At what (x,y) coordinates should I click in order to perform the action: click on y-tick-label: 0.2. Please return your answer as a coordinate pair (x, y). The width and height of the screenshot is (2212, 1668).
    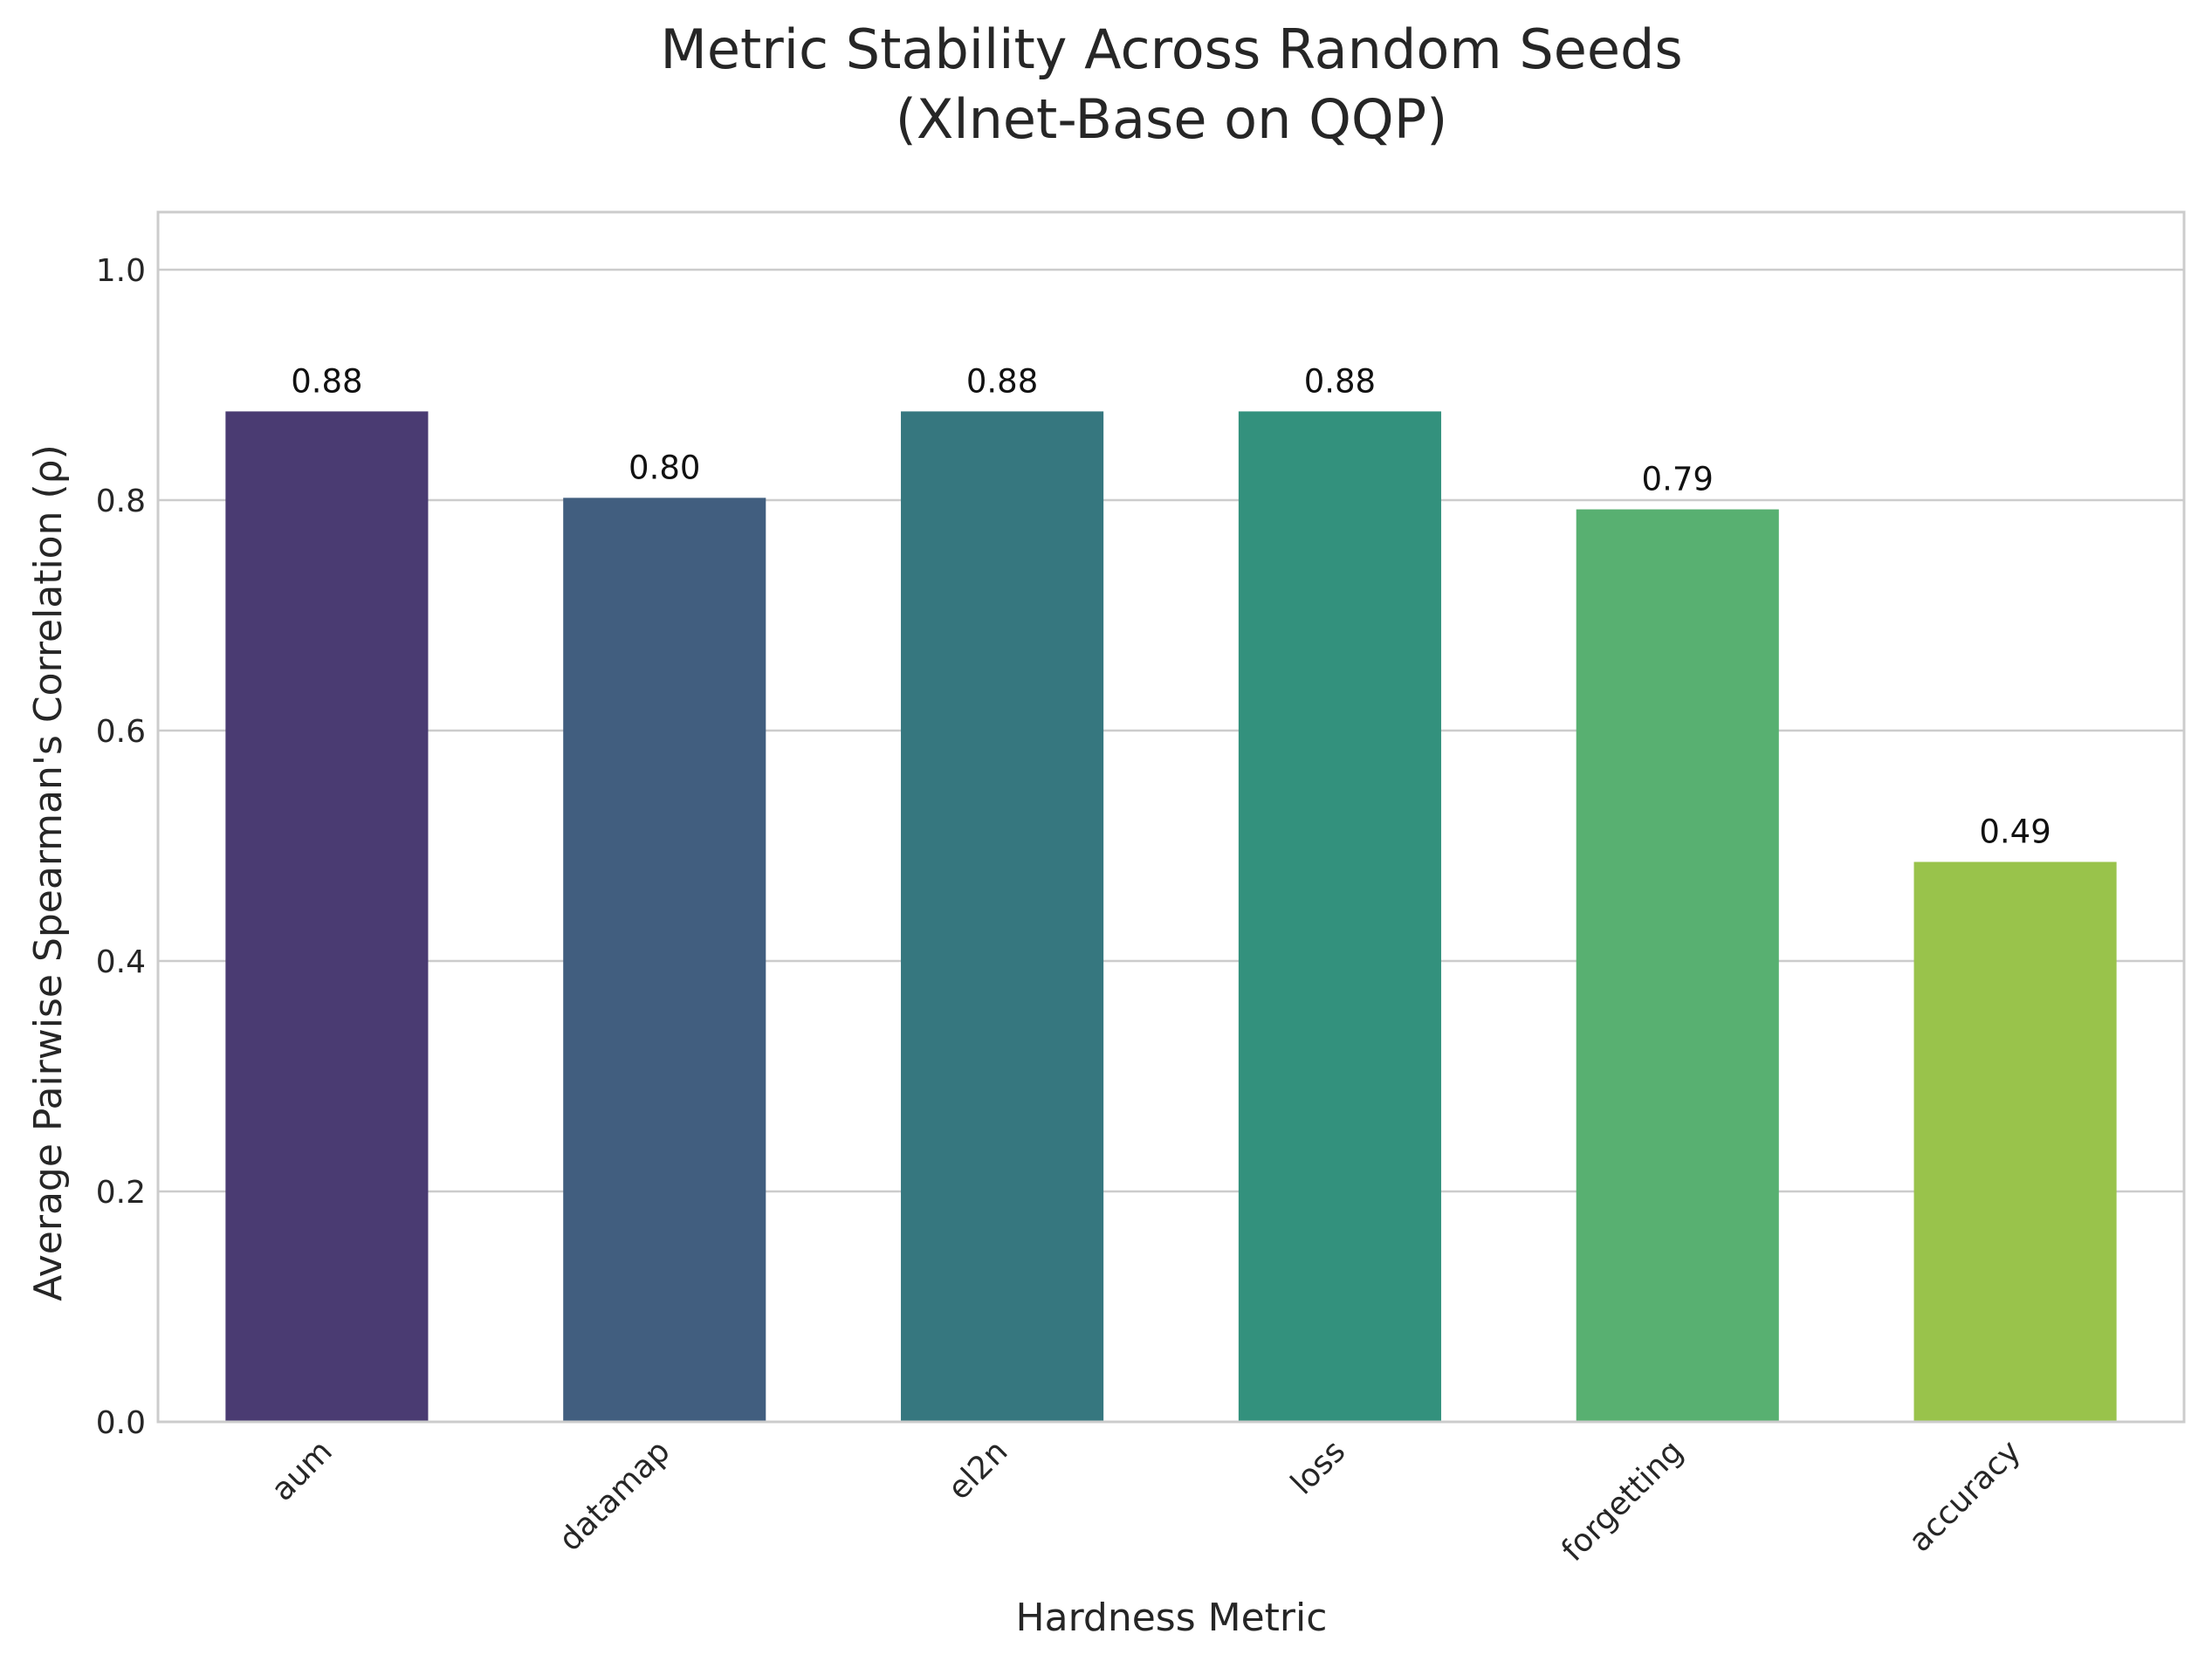
    Looking at the image, I should click on (121, 1193).